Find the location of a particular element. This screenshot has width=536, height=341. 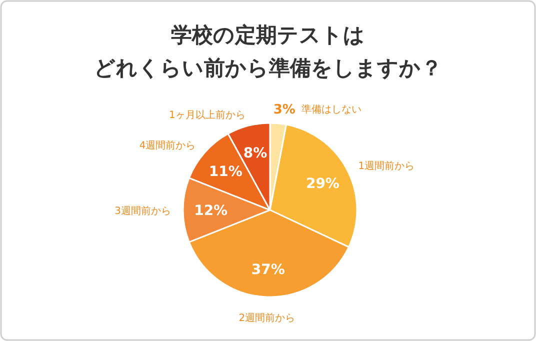

data-label: 3% is located at coordinates (284, 110).